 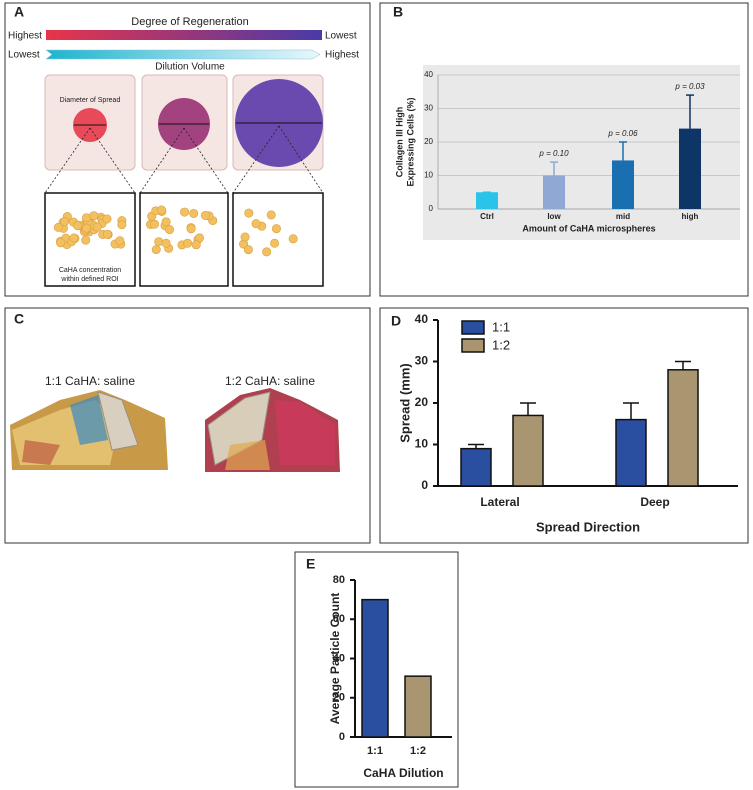 I want to click on y-axis-label: Spread (mm), so click(x=404, y=402).